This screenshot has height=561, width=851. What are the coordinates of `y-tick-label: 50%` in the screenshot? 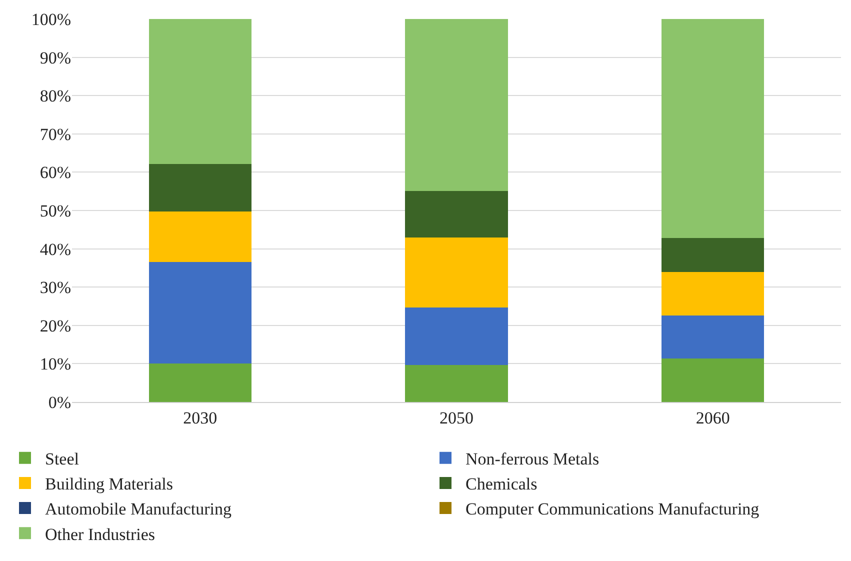 It's located at (55, 210).